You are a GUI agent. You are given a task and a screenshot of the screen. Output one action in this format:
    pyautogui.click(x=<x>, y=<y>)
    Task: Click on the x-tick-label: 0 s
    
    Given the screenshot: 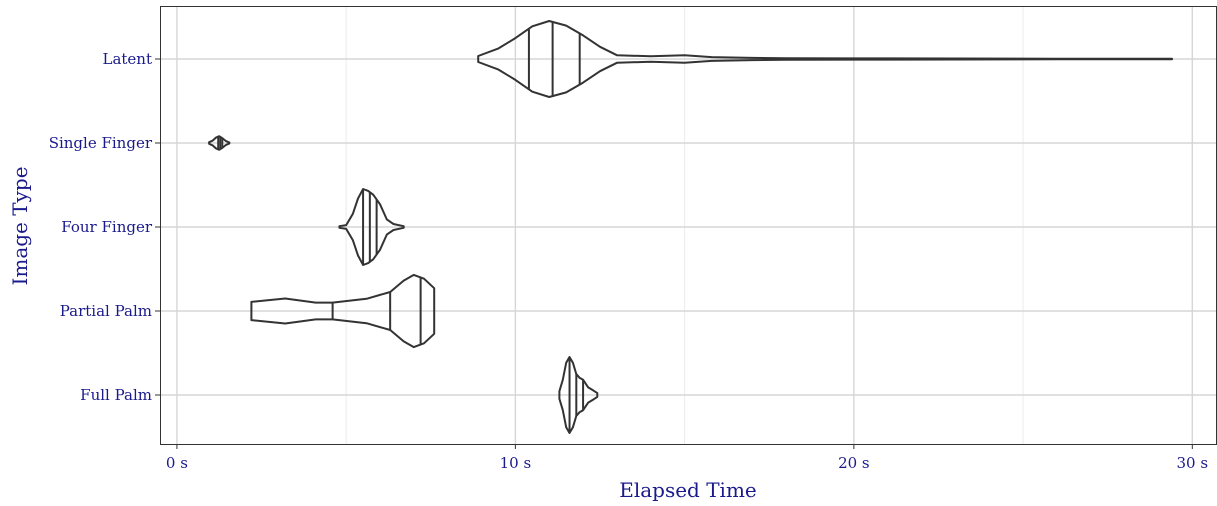 What is the action you would take?
    pyautogui.click(x=177, y=463)
    